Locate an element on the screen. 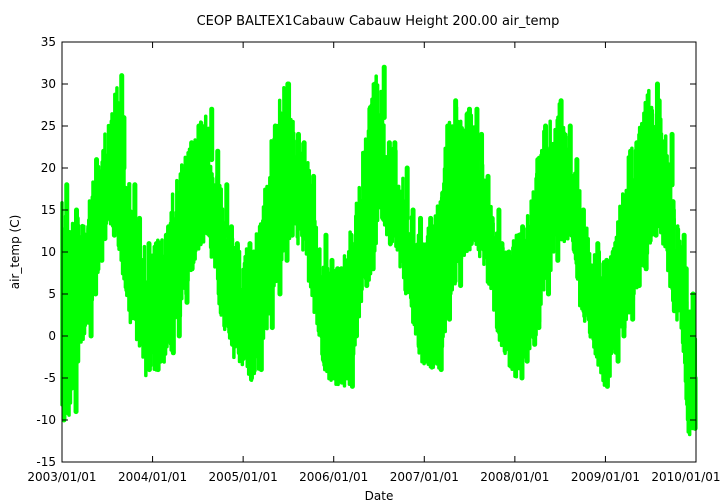 The height and width of the screenshot is (504, 720). y-tick-label: 0 is located at coordinates (52, 336).